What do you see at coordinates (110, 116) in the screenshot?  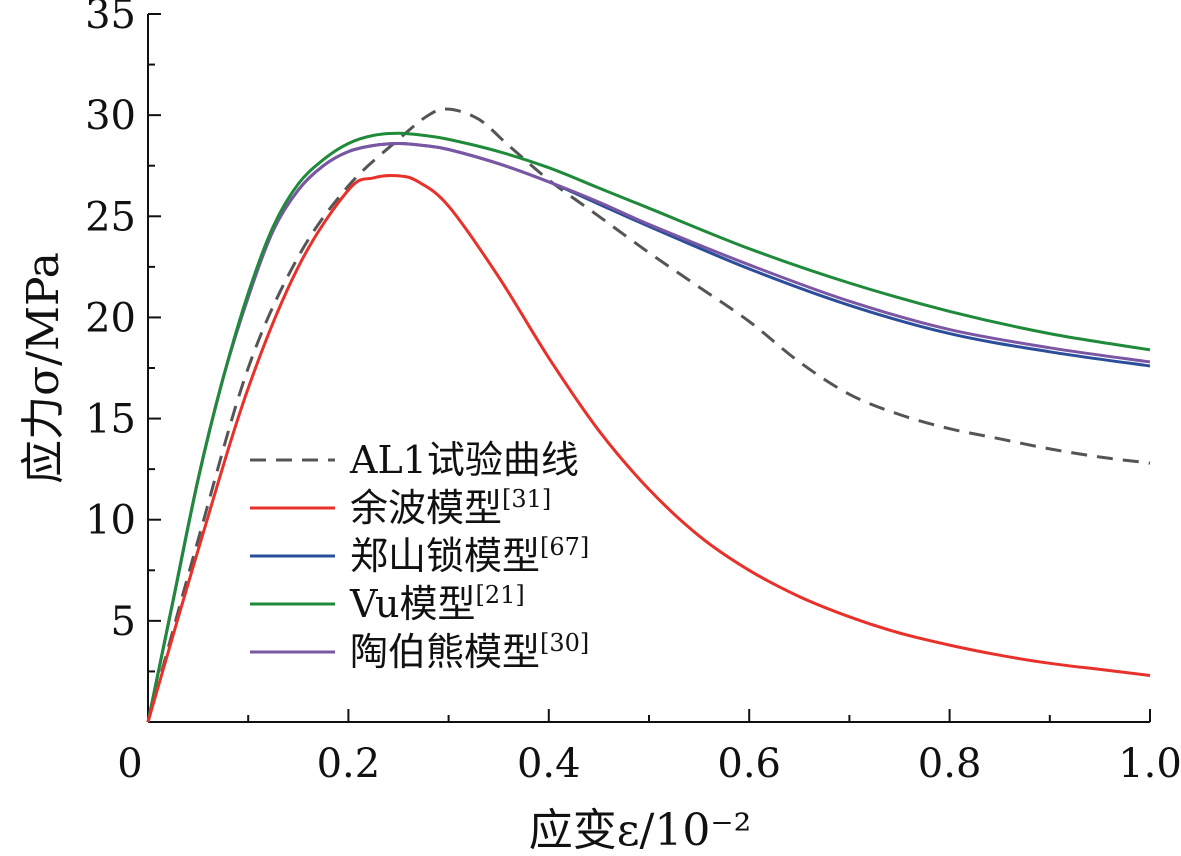 I see `y-tick-label: 30` at bounding box center [110, 116].